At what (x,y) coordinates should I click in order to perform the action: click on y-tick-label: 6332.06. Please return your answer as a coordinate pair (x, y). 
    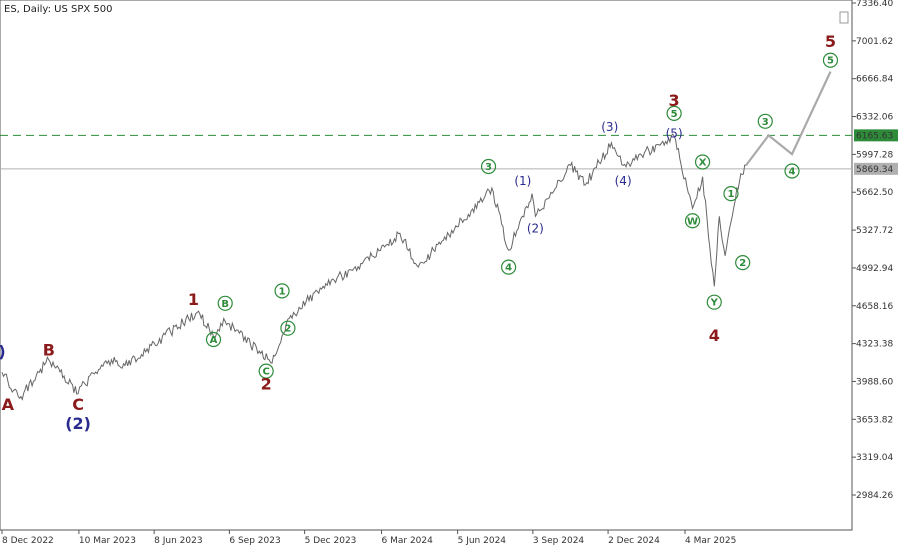
    Looking at the image, I should click on (874, 118).